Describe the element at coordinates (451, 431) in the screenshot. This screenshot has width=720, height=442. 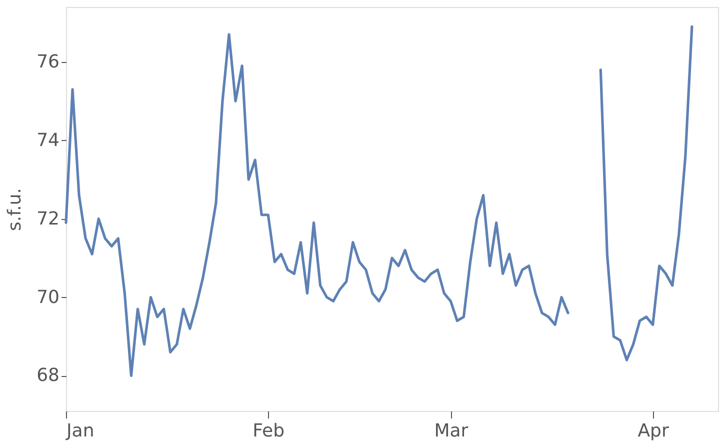
I see `x-tick-label: Mar` at that location.